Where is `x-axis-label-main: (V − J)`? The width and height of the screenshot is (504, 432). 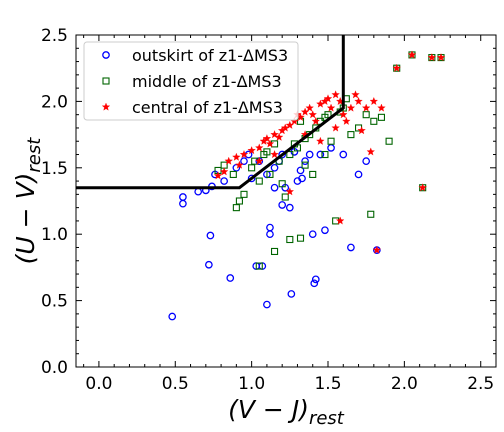 x-axis-label-main: (V − J) is located at coordinates (268, 409).